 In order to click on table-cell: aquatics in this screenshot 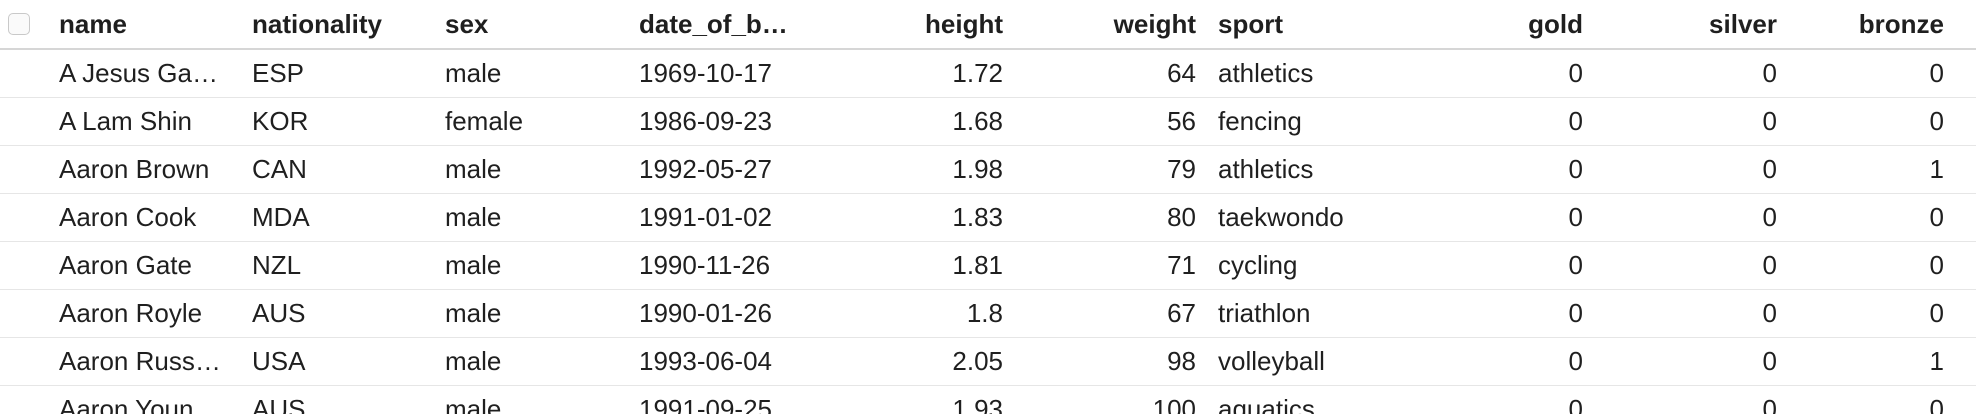, I will do `click(1266, 404)`.